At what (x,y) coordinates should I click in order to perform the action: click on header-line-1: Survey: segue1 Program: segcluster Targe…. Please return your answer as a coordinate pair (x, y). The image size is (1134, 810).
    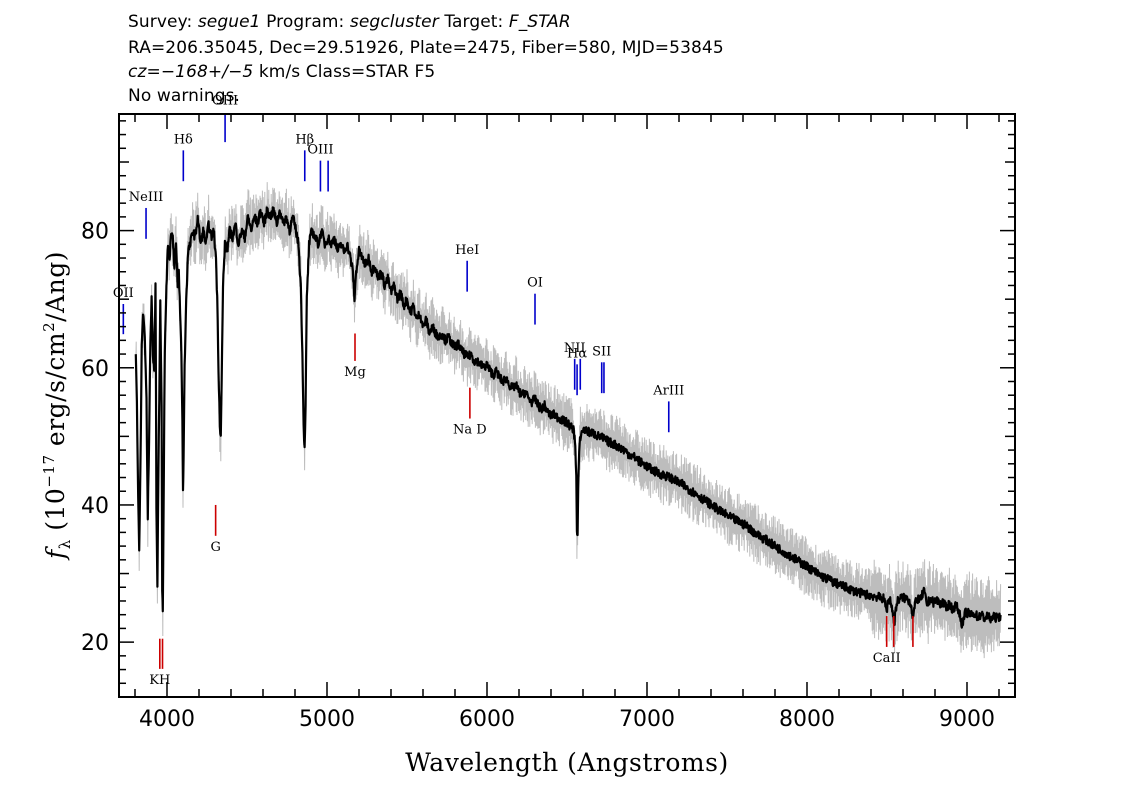
    Looking at the image, I should click on (349, 22).